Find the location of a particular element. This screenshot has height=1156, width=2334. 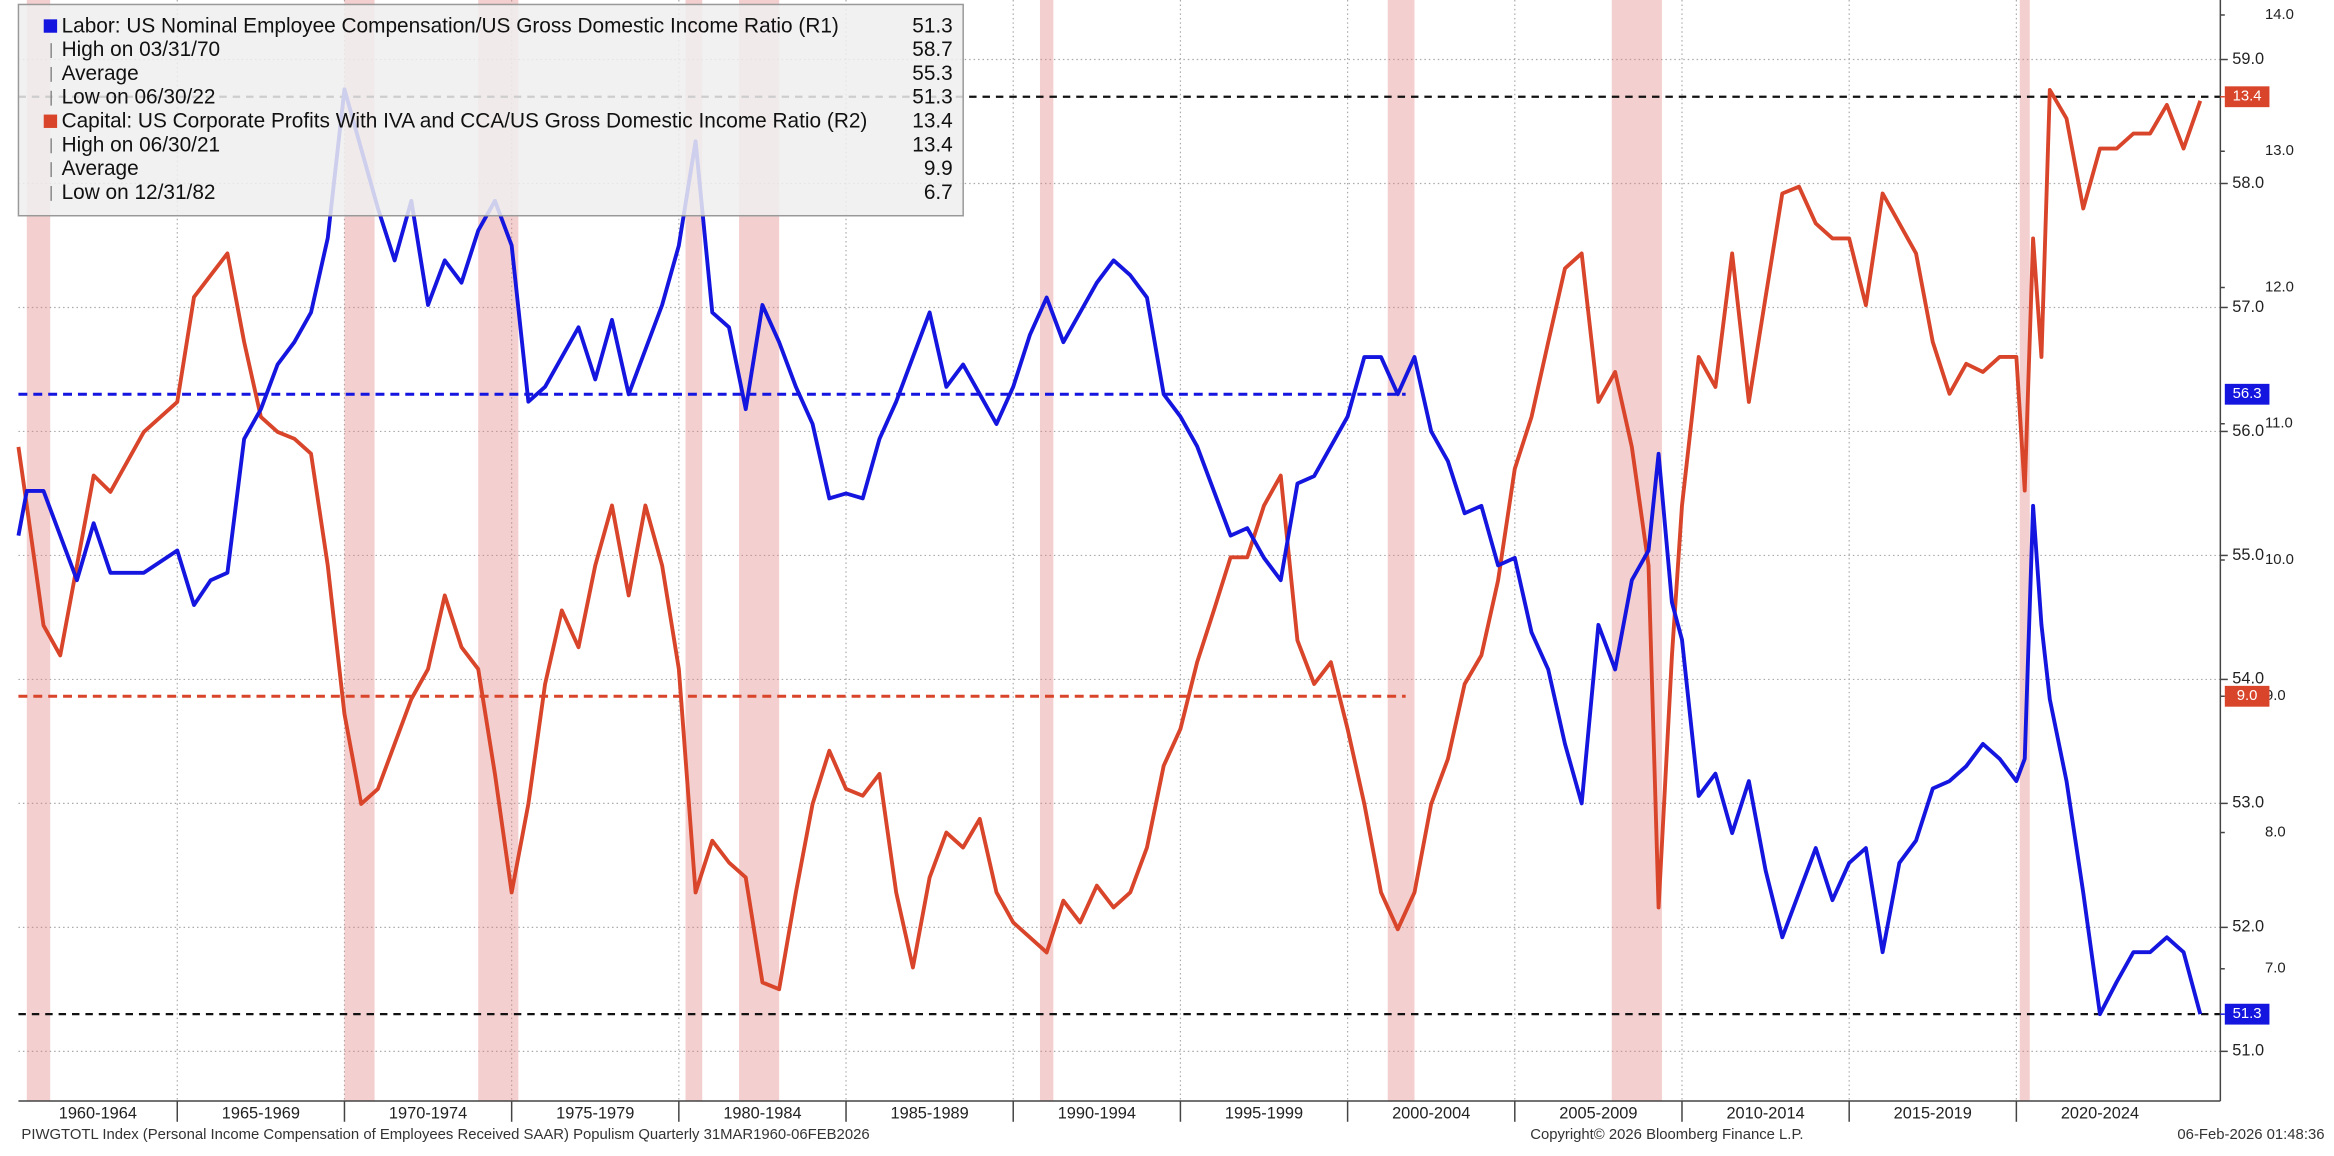

legend-stat-value: 58.7 is located at coordinates (932, 49).